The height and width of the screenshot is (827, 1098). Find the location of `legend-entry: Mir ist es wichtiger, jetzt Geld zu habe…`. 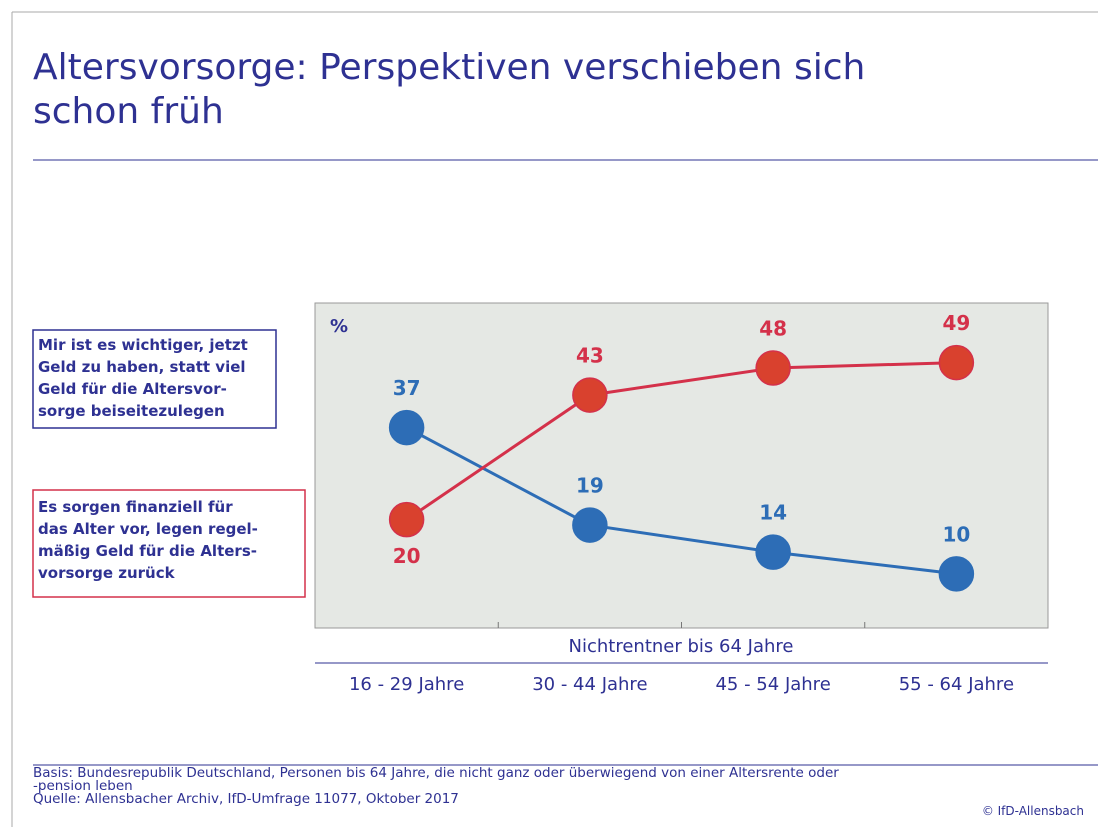

legend-entry: Mir ist es wichtiger, jetzt Geld zu habe… is located at coordinates (143, 378).